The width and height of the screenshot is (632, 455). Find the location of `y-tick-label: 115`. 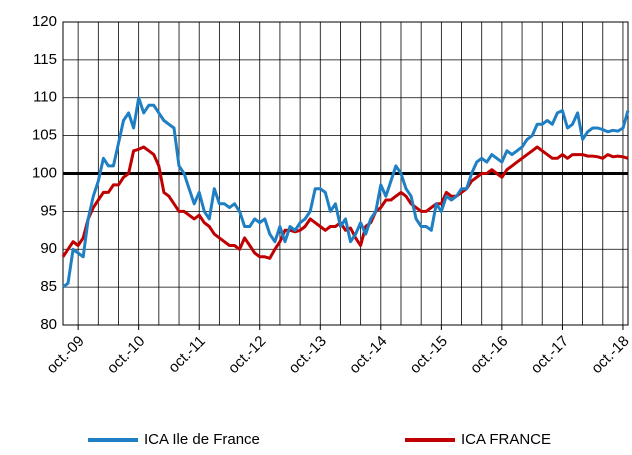

y-tick-label: 115 is located at coordinates (45, 59).